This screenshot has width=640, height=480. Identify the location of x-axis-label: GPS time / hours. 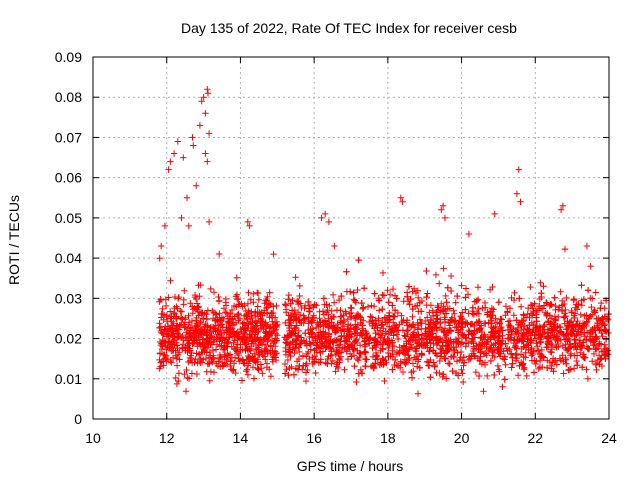
(350, 466).